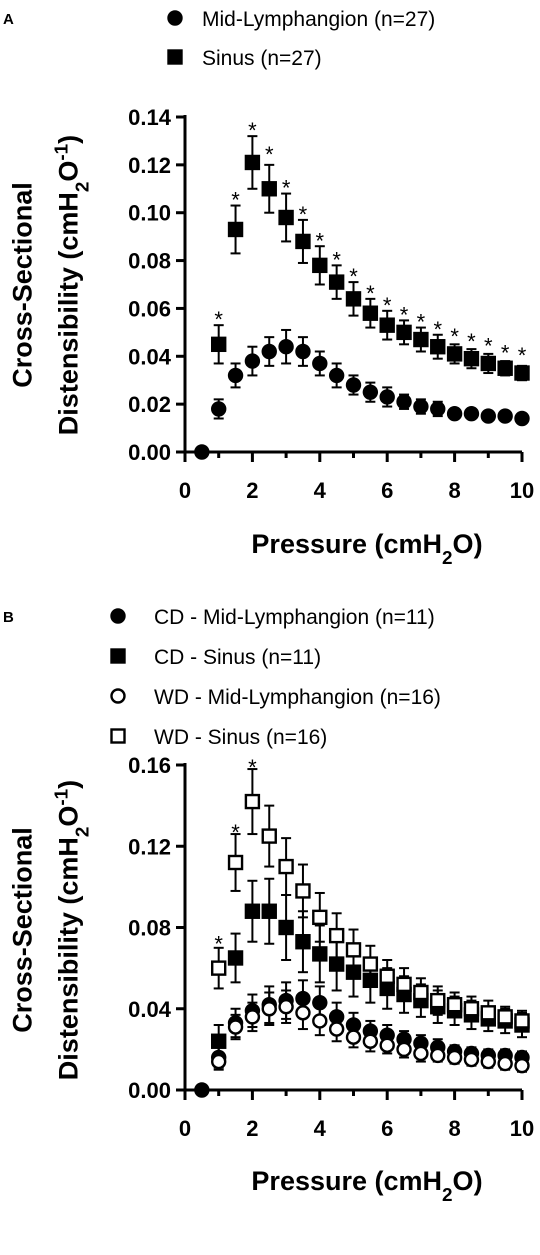 This screenshot has width=540, height=1255. What do you see at coordinates (366, 549) in the screenshot?
I see `x-axis-label: Pressure (cmH2O)` at bounding box center [366, 549].